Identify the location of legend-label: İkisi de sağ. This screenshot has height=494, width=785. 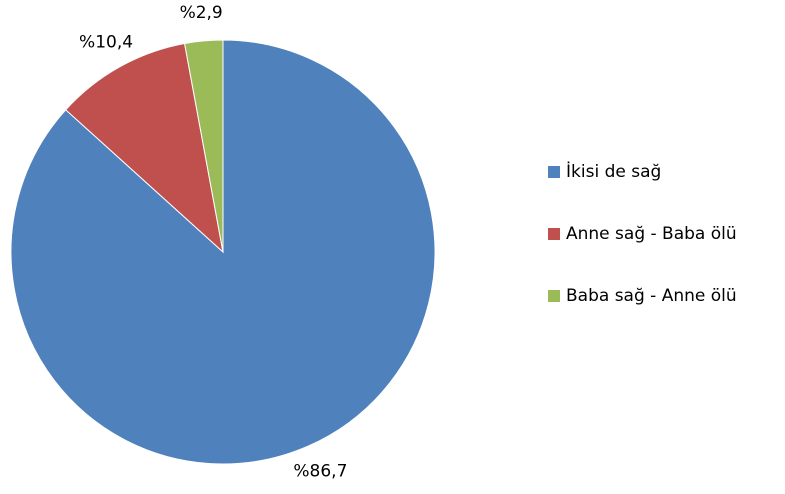
(613, 171).